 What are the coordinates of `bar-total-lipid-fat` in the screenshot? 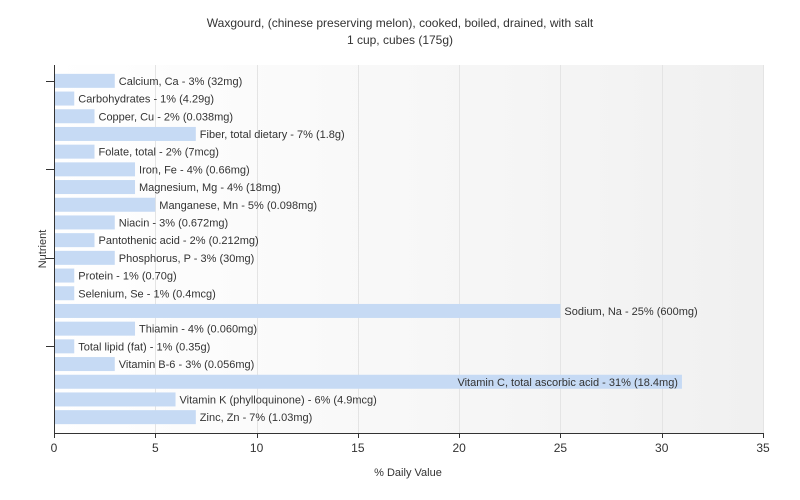 It's located at (65, 346).